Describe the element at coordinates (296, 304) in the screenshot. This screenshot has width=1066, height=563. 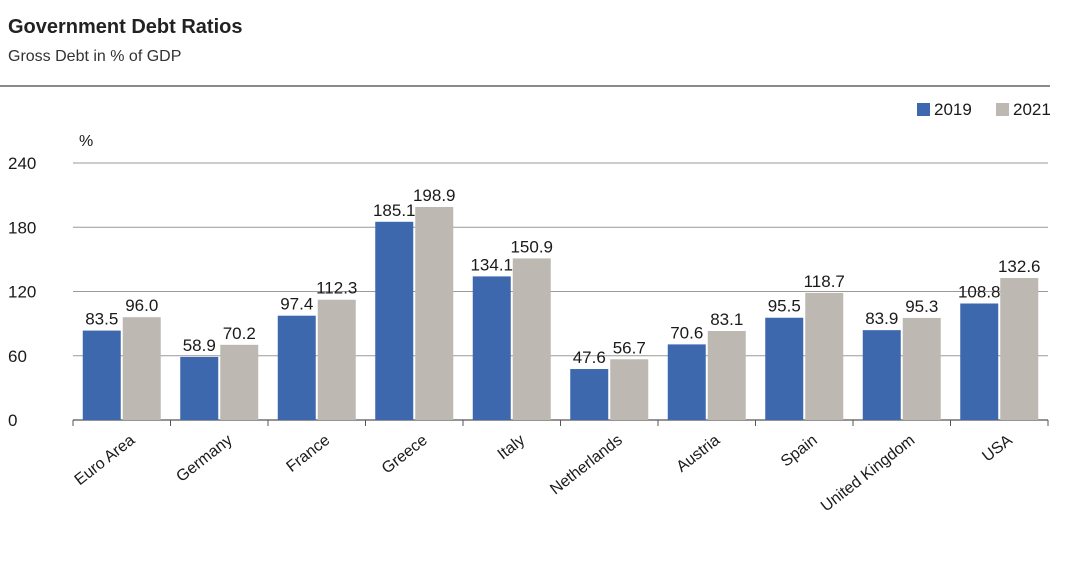
I see `data-label-2019: 97.4` at that location.